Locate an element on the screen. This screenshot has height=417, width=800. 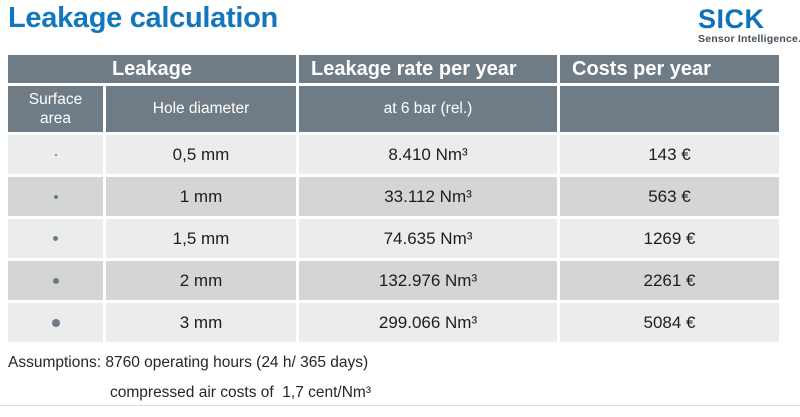
leakage-rate-cell: 33.112 Nm³ is located at coordinates (428, 196).